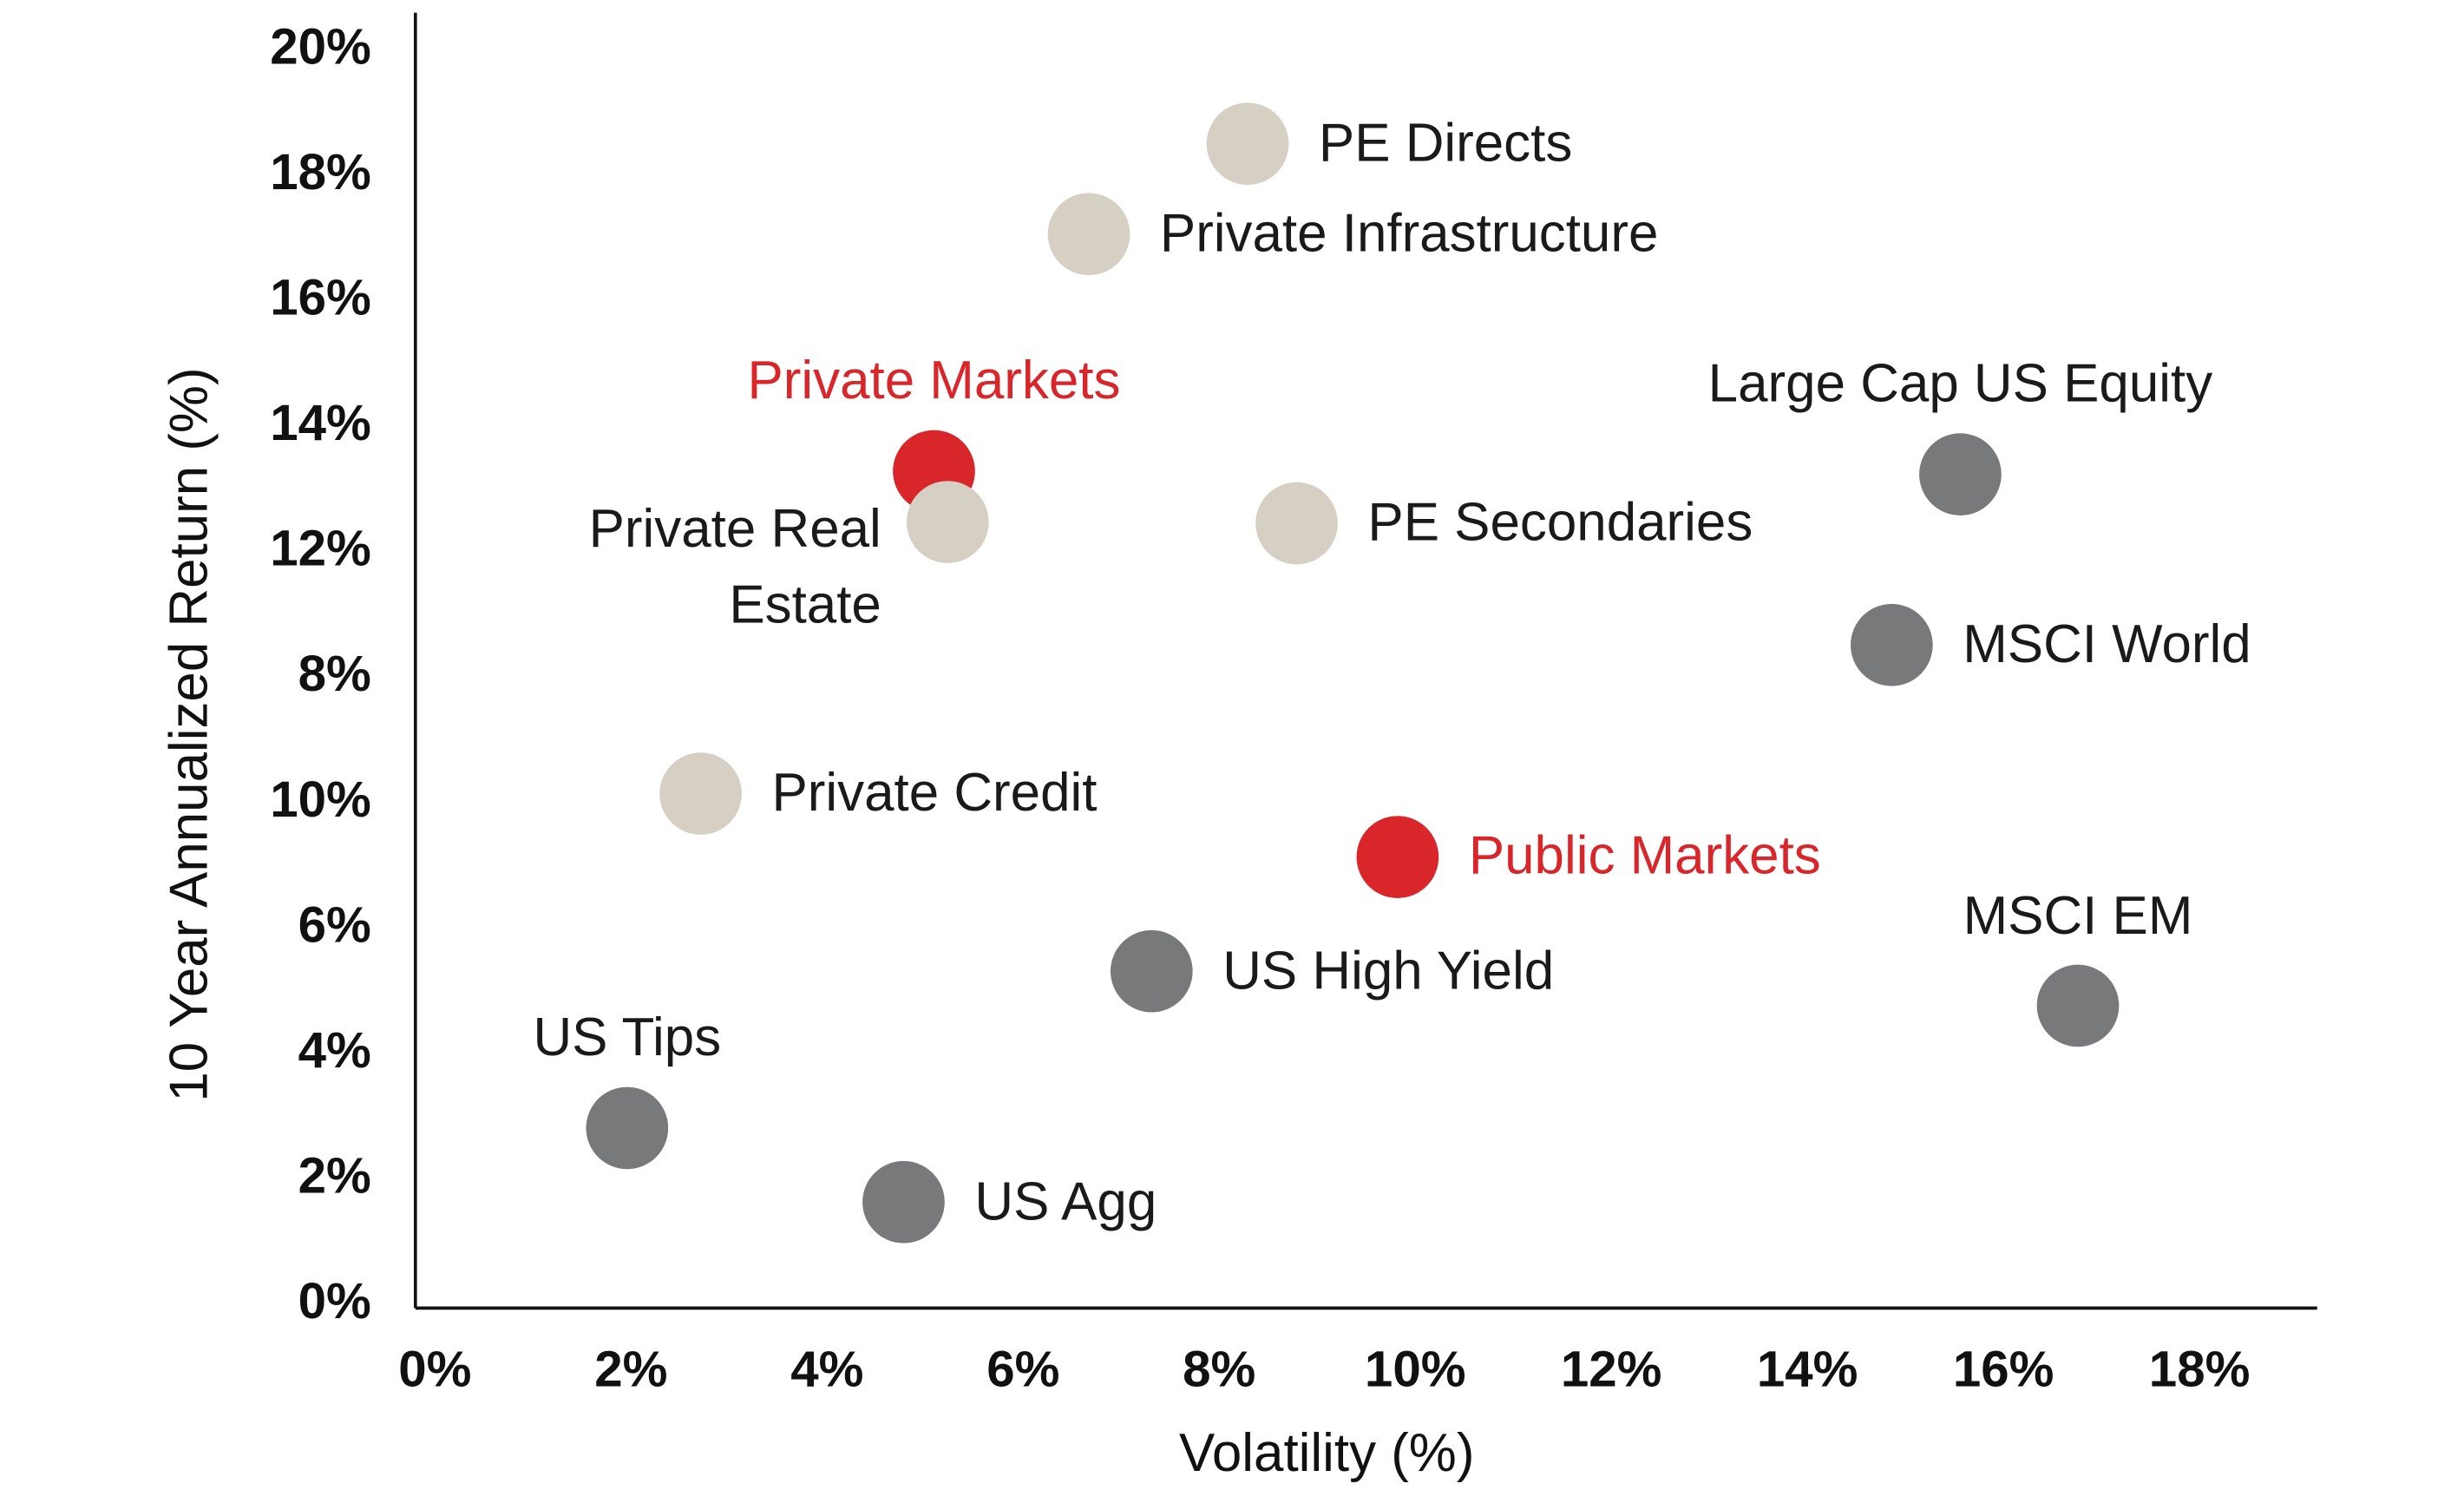 The width and height of the screenshot is (2464, 1490). Describe the element at coordinates (1960, 384) in the screenshot. I see `point-label: Large Cap US Equity` at that location.